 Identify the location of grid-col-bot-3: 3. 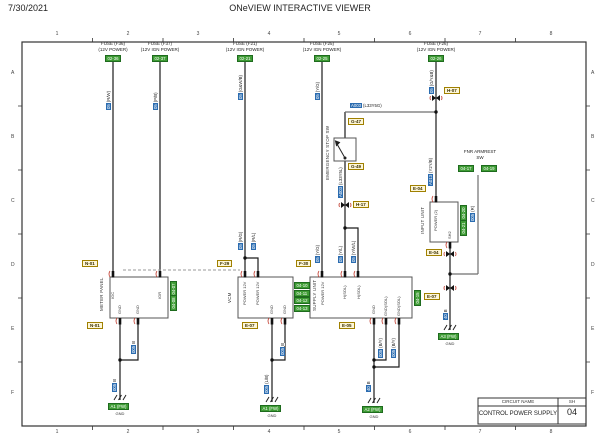
(198, 432).